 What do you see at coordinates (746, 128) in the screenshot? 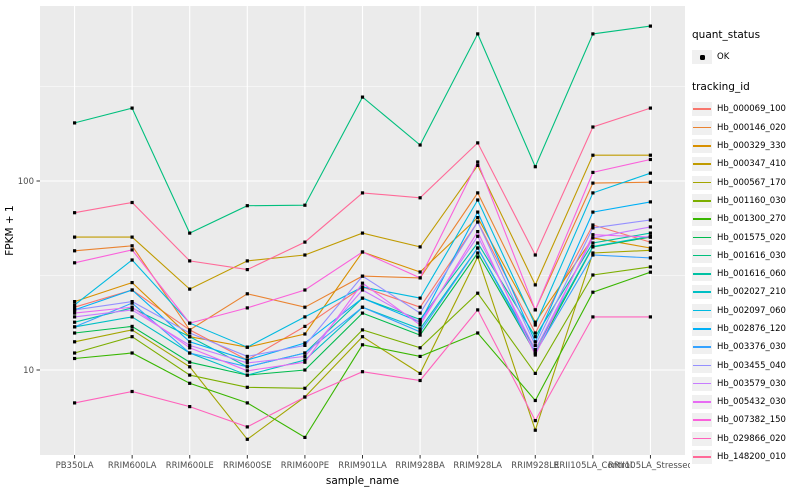
I see `legend-item-Hb_000146_020: Hb_000146_020` at bounding box center [746, 128].